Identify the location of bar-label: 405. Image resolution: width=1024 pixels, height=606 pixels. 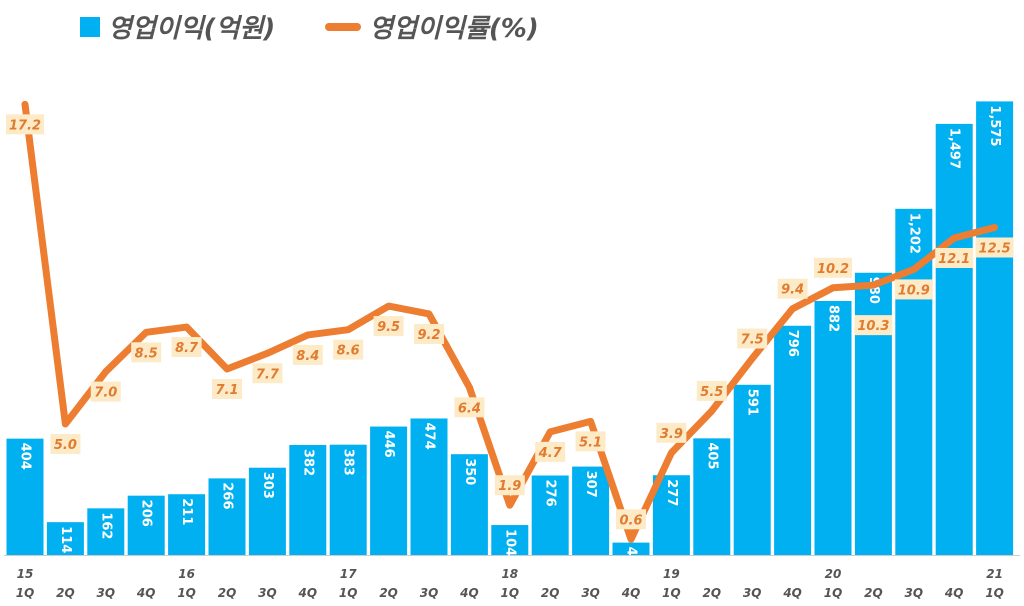
(711, 455).